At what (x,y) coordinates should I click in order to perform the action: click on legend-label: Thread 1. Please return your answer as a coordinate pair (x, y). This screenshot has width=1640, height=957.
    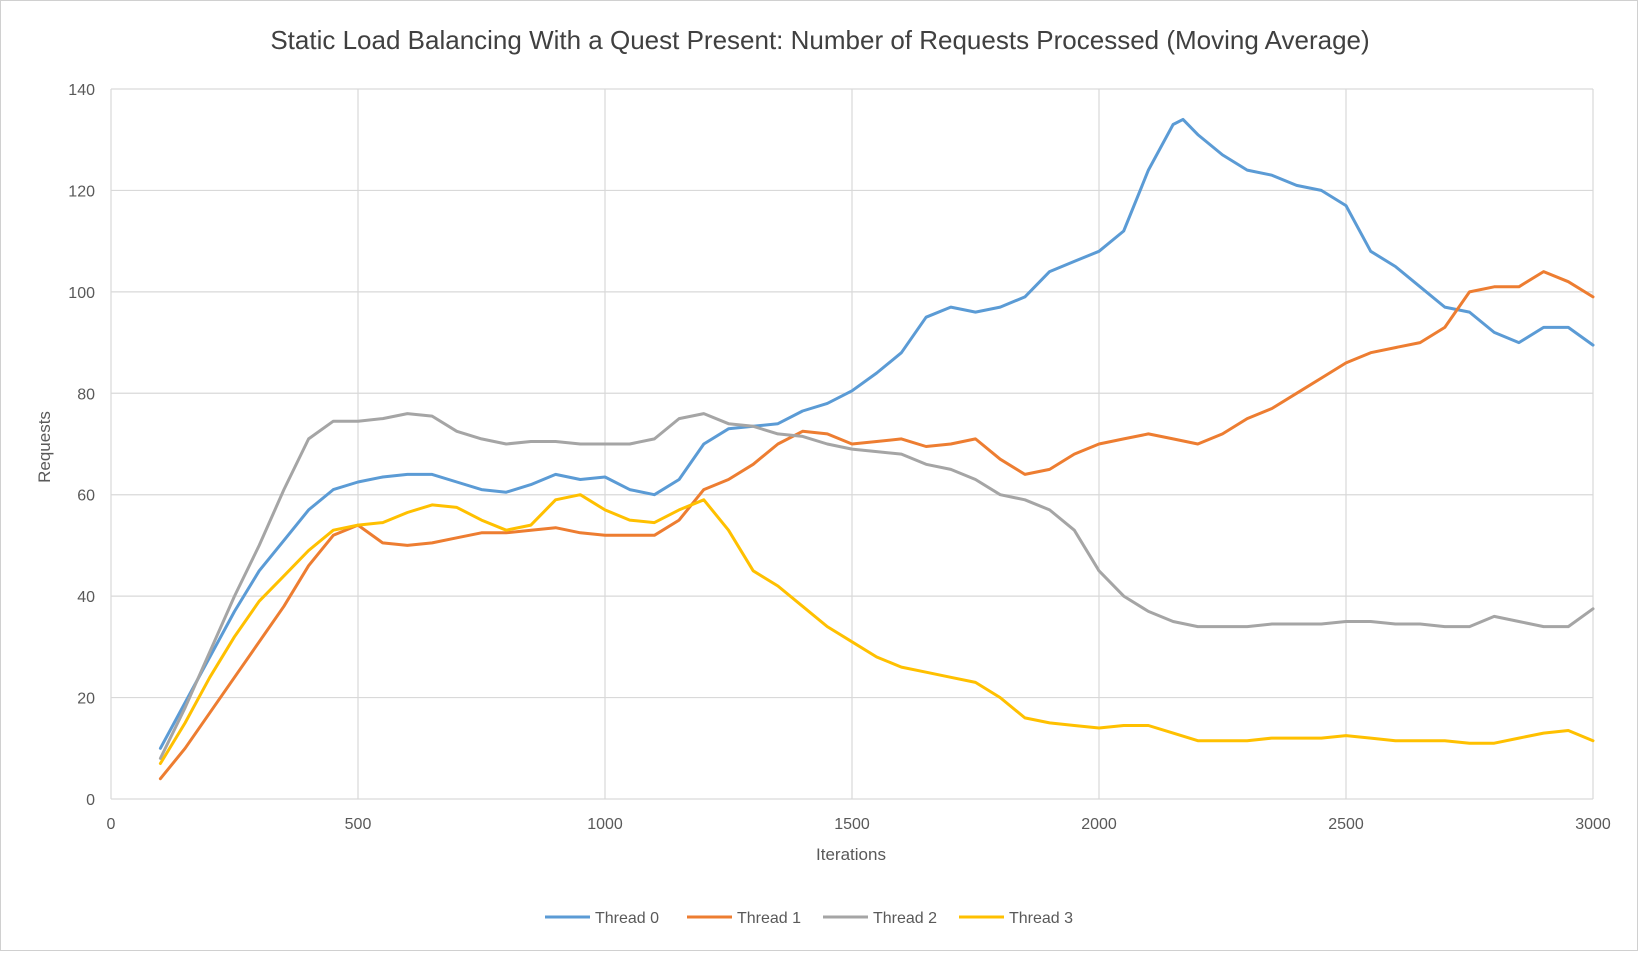
    Looking at the image, I should click on (769, 918).